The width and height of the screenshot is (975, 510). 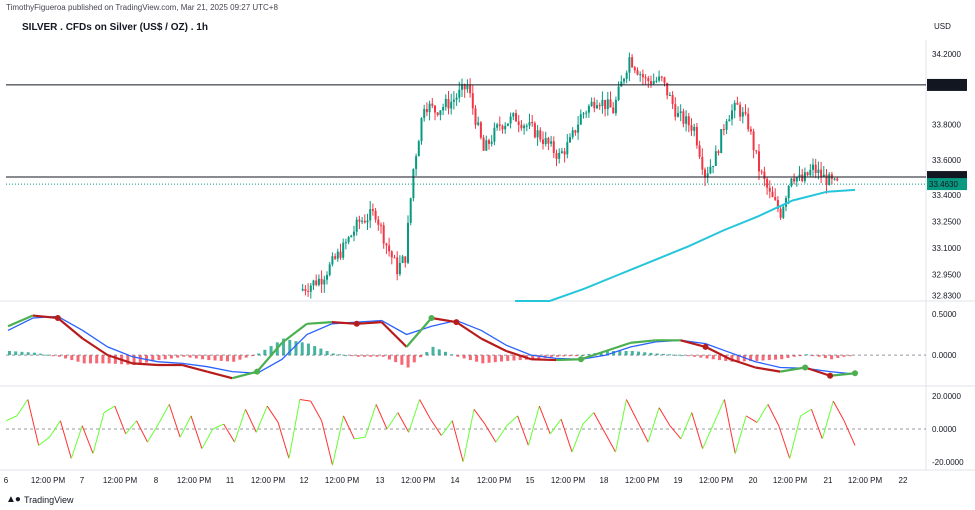 I want to click on time-tick-label: 22, so click(x=903, y=480).